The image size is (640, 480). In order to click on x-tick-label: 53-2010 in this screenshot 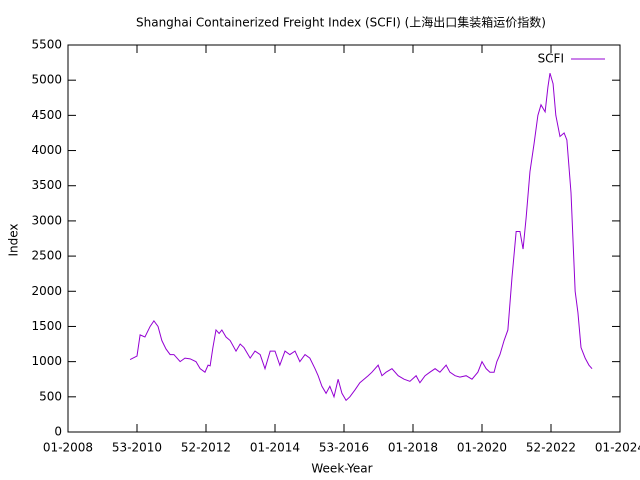, I will do `click(137, 448)`.